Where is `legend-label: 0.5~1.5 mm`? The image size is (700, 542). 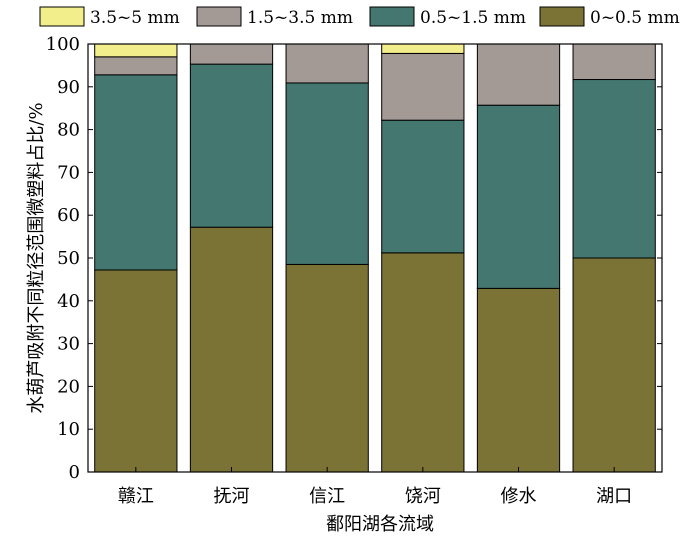 legend-label: 0.5~1.5 mm is located at coordinates (473, 18).